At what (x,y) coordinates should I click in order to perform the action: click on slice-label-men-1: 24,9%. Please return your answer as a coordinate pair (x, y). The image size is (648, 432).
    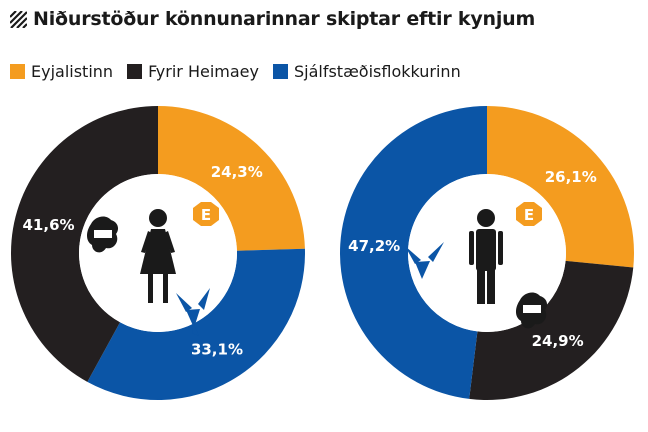
    Looking at the image, I should click on (558, 341).